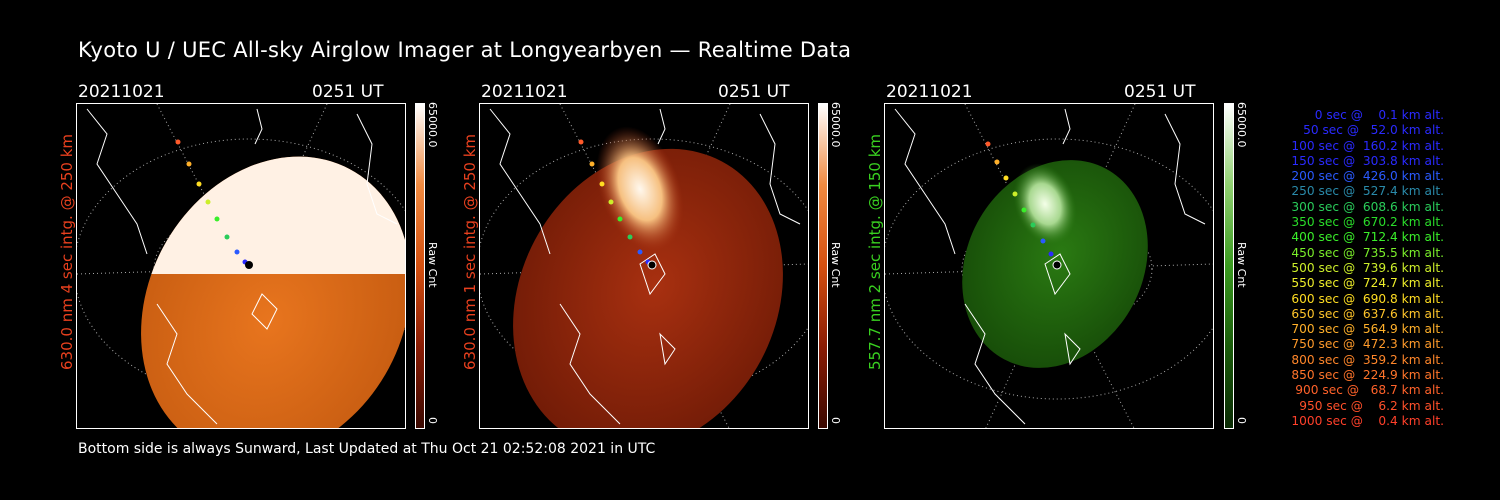  I want to click on legend-row: 850 sec @ 224.9 km alt., so click(1367, 375).